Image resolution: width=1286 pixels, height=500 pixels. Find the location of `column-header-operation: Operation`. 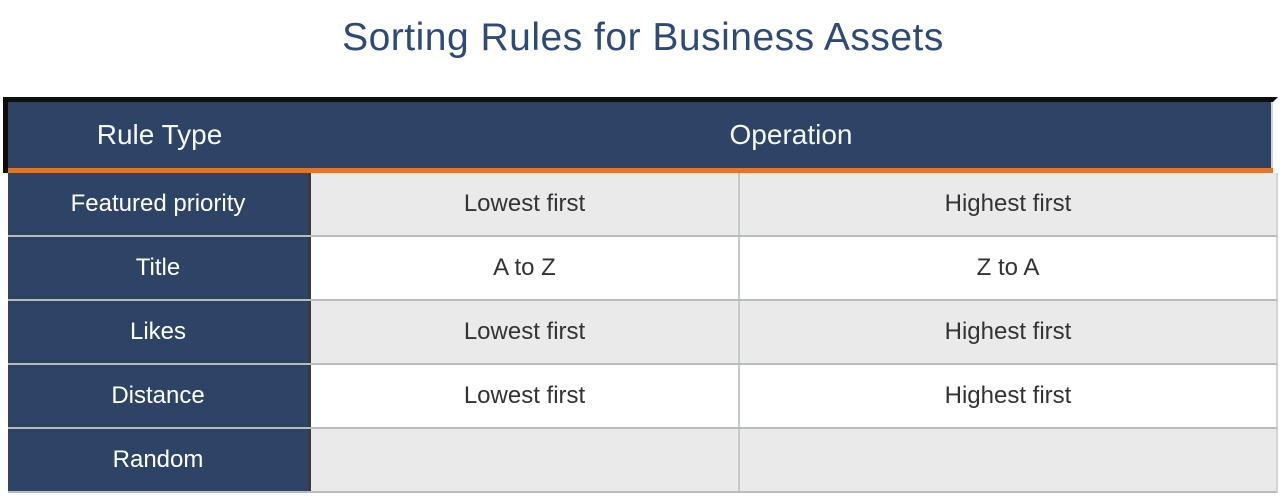

column-header-operation: Operation is located at coordinates (791, 134).